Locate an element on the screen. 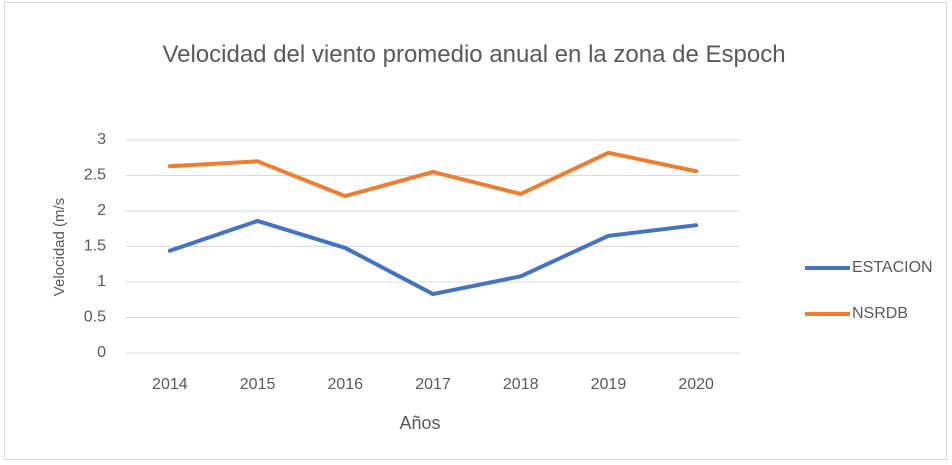  y-tick-label: 2.5 is located at coordinates (95, 175).